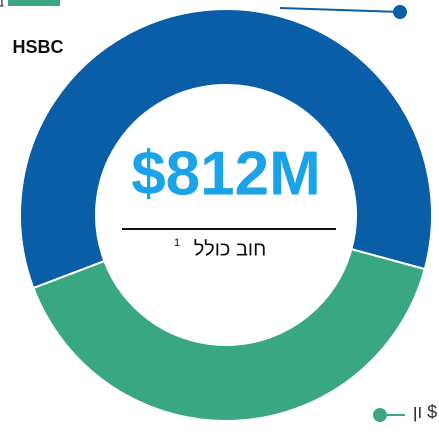 This screenshot has width=439, height=432. Describe the element at coordinates (2, 5) in the screenshot. I see `legend-partial: ב` at that location.